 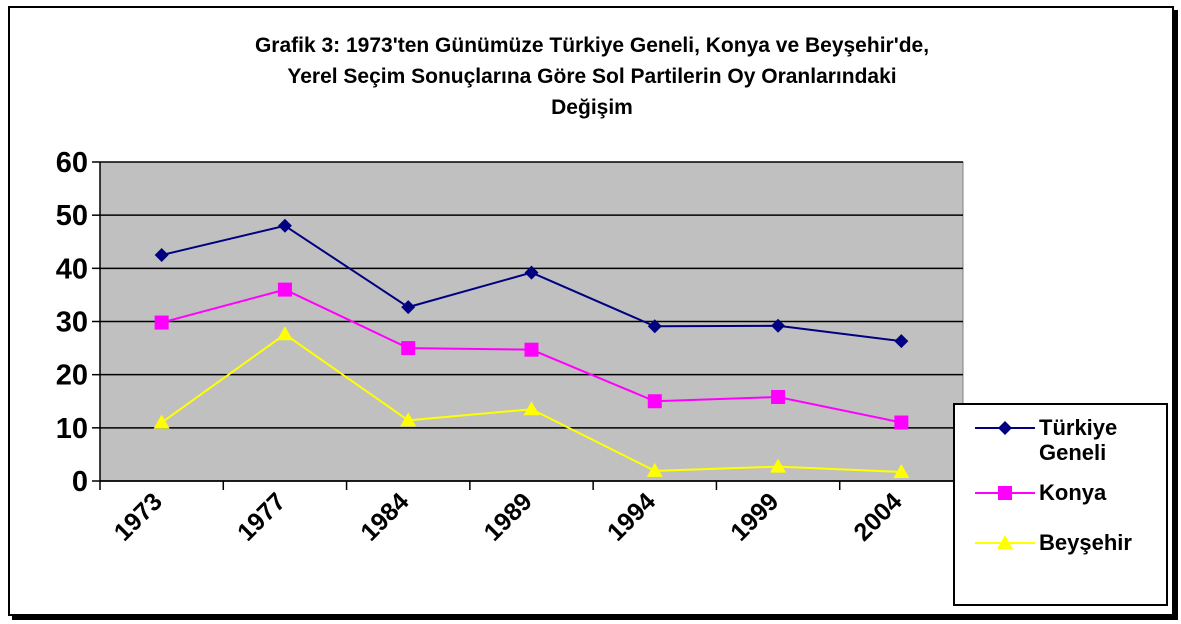 What do you see at coordinates (1073, 492) in the screenshot?
I see `legend-label: Konya` at bounding box center [1073, 492].